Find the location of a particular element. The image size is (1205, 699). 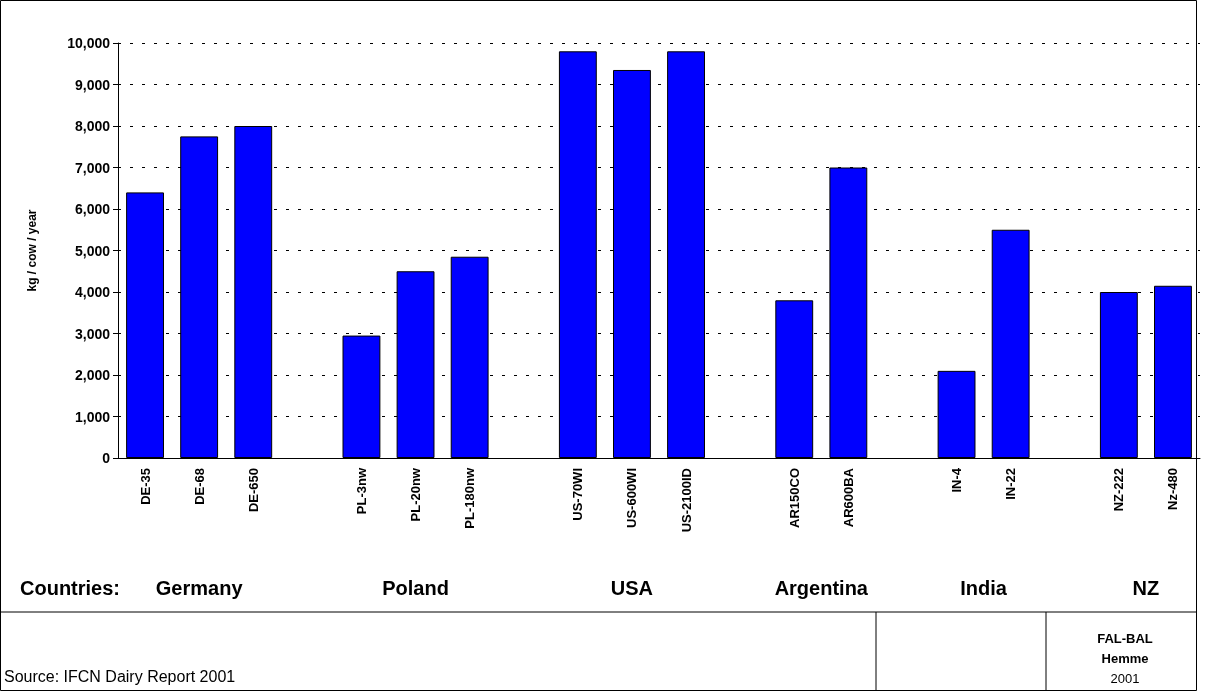

y-tick-label: 5,000 is located at coordinates (92, 250).